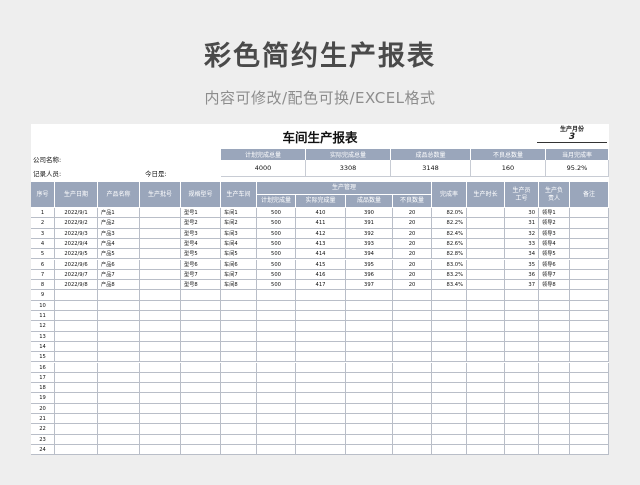  I want to click on cell-date: 2022/9/1, so click(76, 213).